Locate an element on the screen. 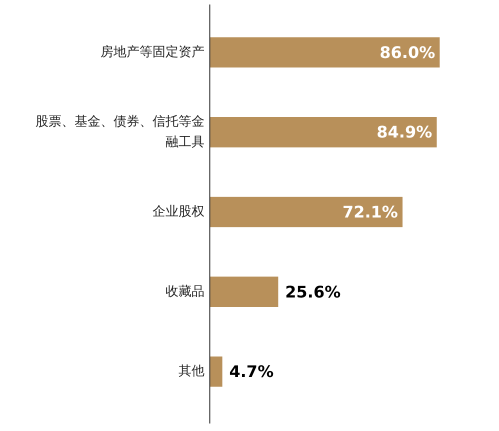 This screenshot has width=499, height=431. y-tick-label: 房地产等固定资产 is located at coordinates (152, 52).